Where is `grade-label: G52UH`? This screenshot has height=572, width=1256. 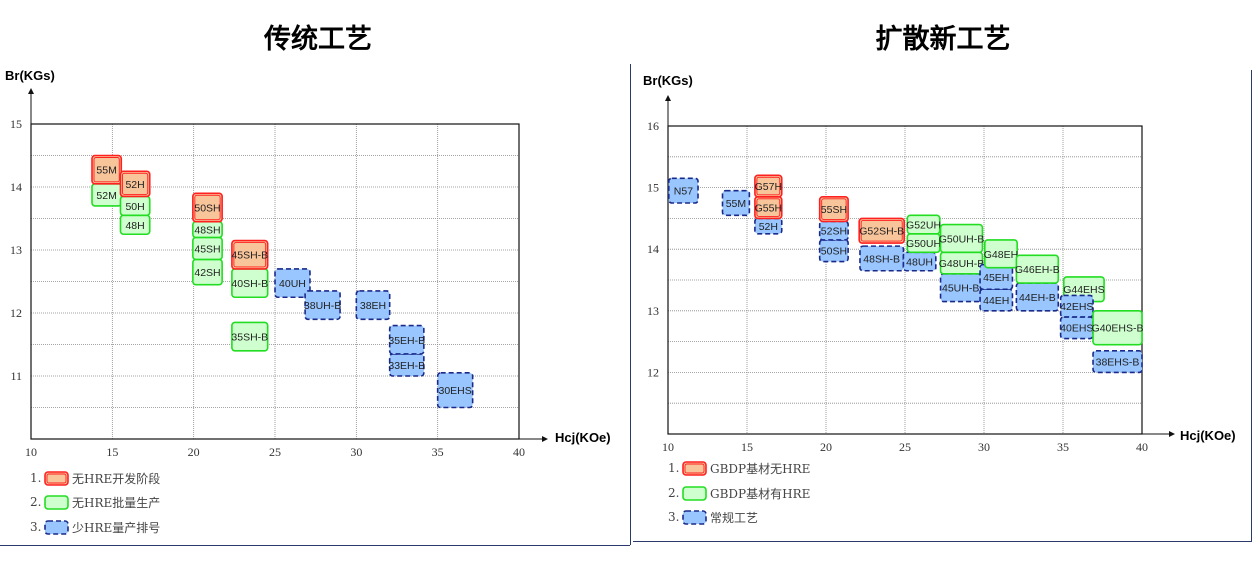 grade-label: G52UH is located at coordinates (923, 226).